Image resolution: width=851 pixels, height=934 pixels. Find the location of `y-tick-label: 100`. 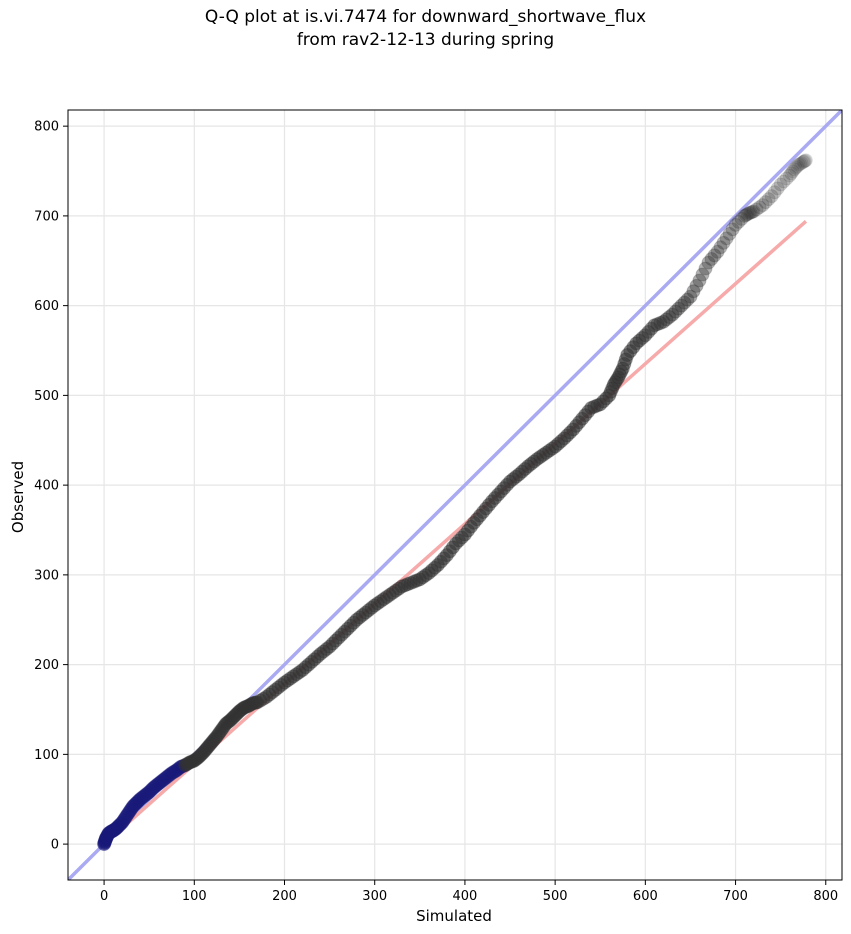

y-tick-label: 100 is located at coordinates (46, 755).